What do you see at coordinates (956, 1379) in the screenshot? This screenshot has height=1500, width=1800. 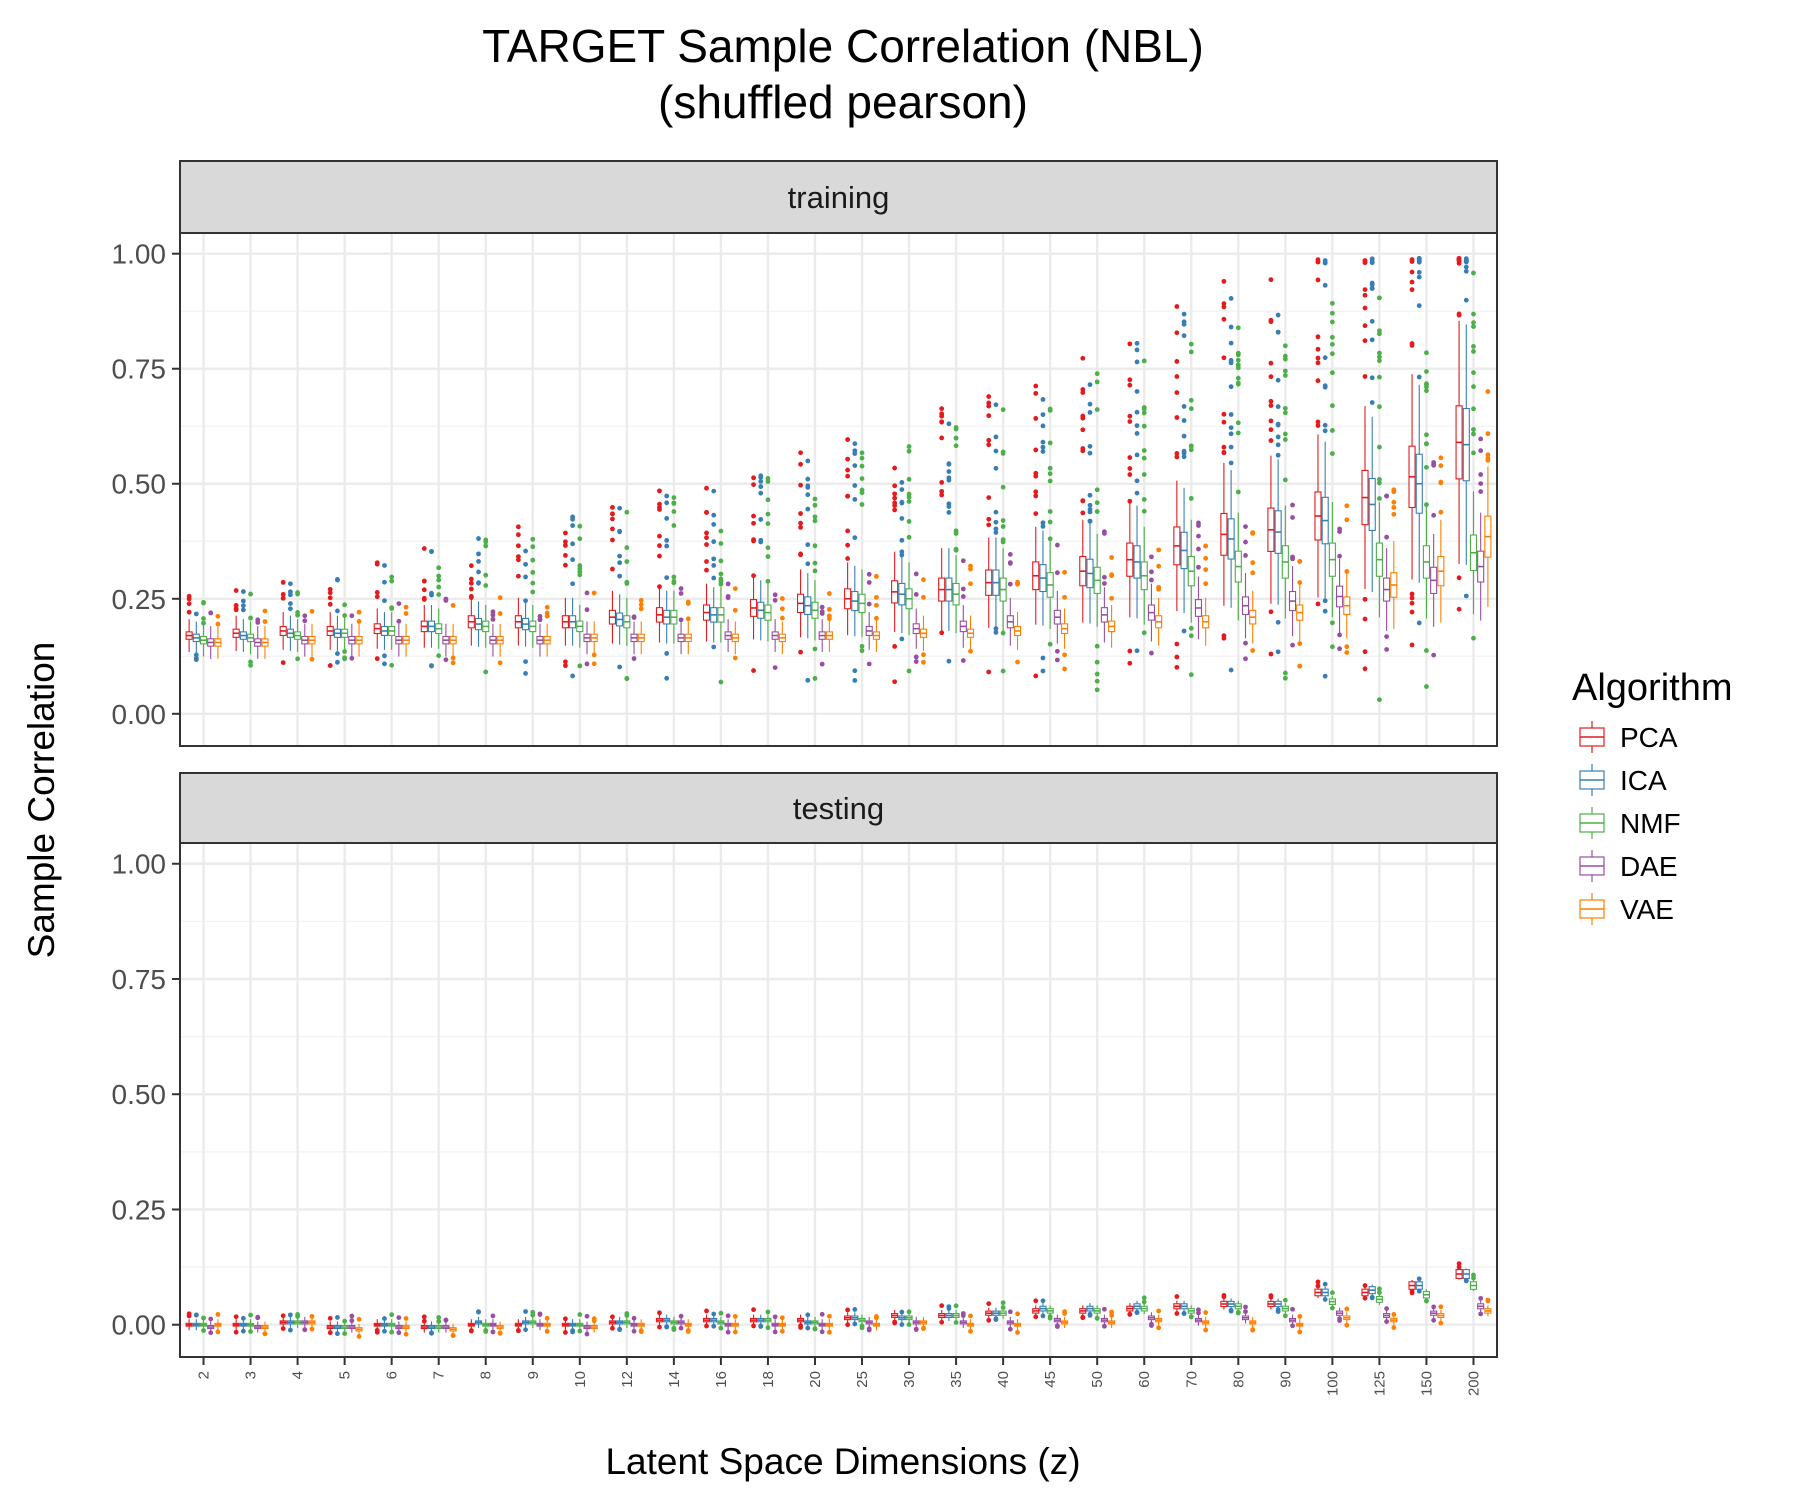 I see `x-tick-label: 35` at bounding box center [956, 1379].